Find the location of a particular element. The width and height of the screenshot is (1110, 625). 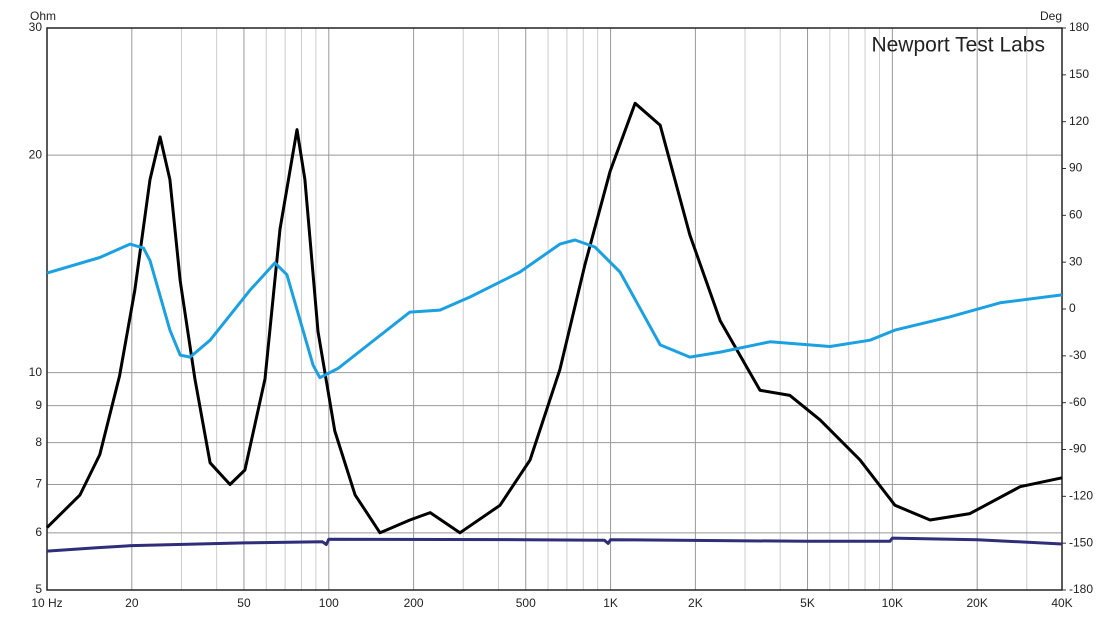

x-tick-label: 100 is located at coordinates (329, 603).